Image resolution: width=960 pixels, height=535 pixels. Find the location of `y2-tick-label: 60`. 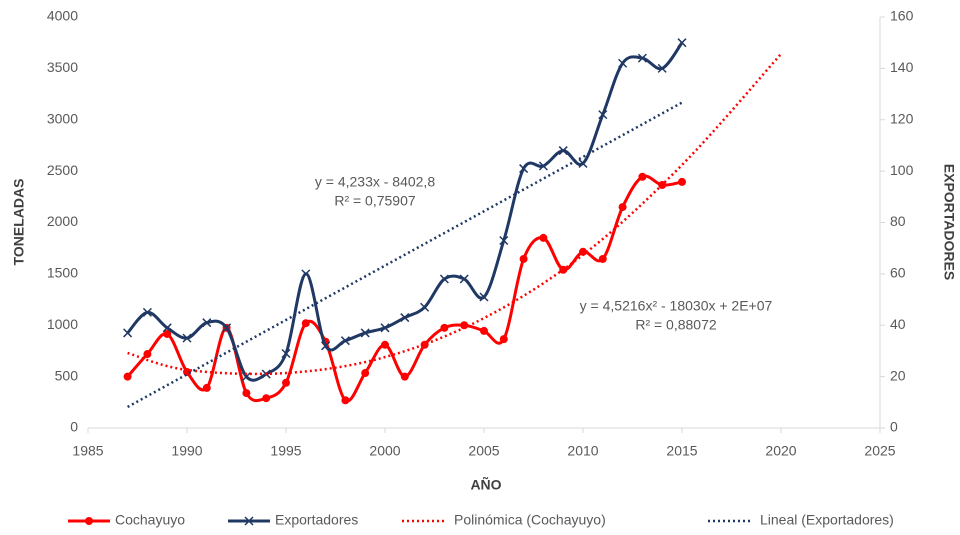

y2-tick-label: 60 is located at coordinates (898, 273).